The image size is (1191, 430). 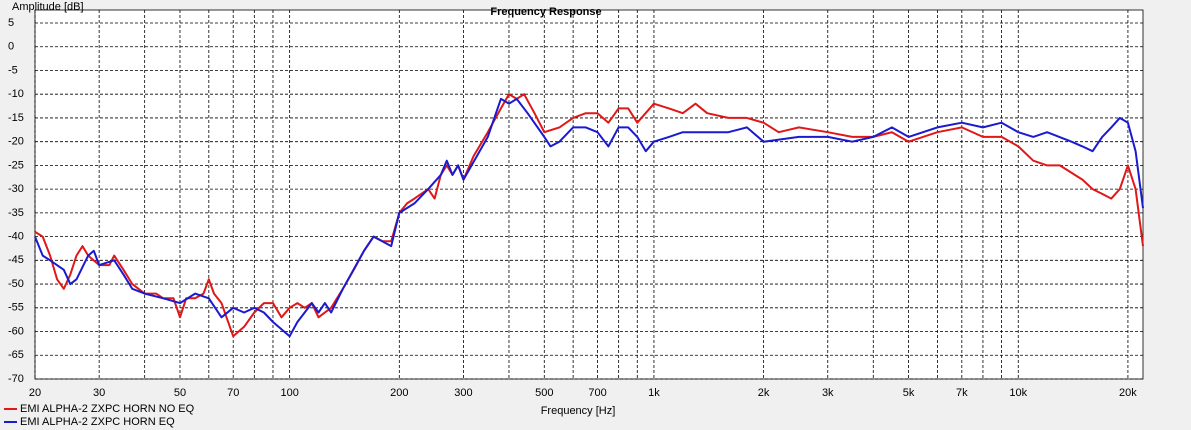 I want to click on x-tick-label: 5k, so click(x=909, y=393).